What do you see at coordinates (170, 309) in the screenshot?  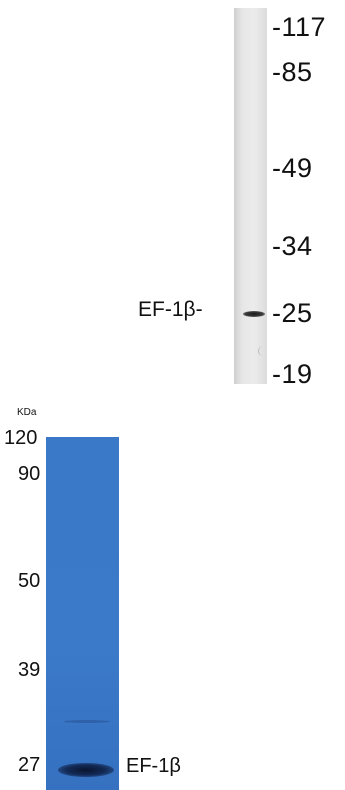 I see `target-protein-label: EF-1β-` at bounding box center [170, 309].